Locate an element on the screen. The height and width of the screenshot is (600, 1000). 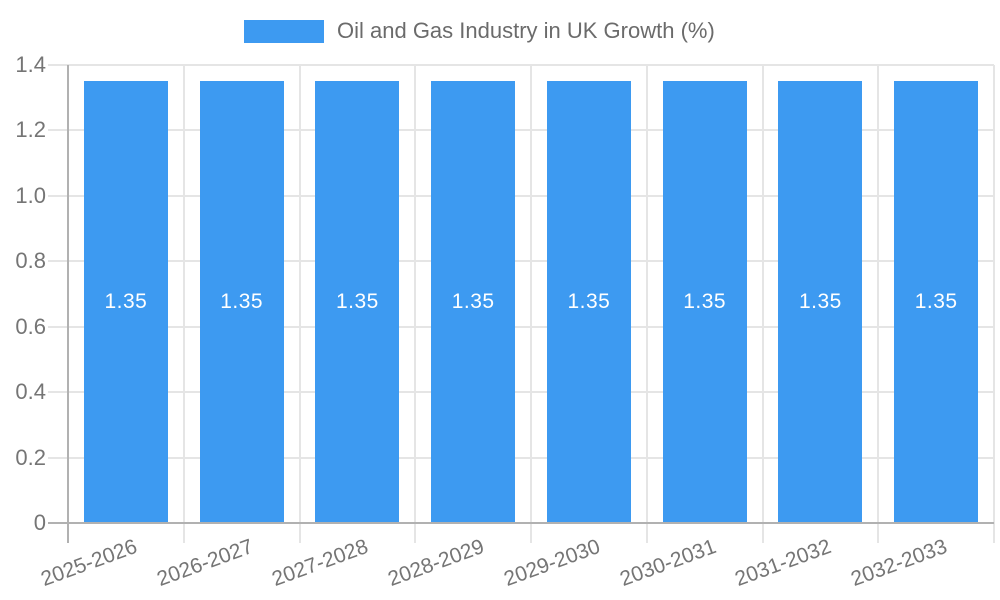
y-axis-tick-label: 1.4 is located at coordinates (30, 64).